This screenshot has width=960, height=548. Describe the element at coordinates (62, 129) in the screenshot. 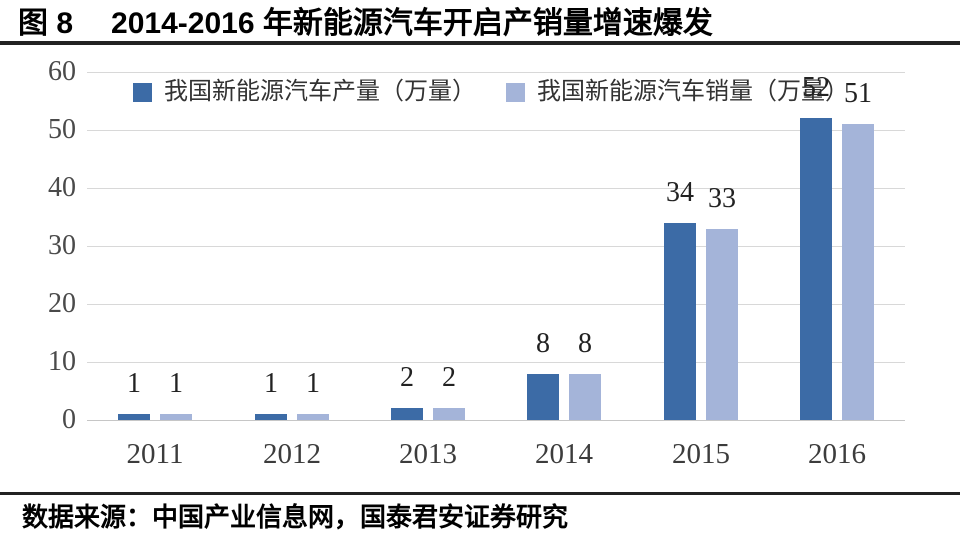

I see `y-tick-label: 50` at that location.